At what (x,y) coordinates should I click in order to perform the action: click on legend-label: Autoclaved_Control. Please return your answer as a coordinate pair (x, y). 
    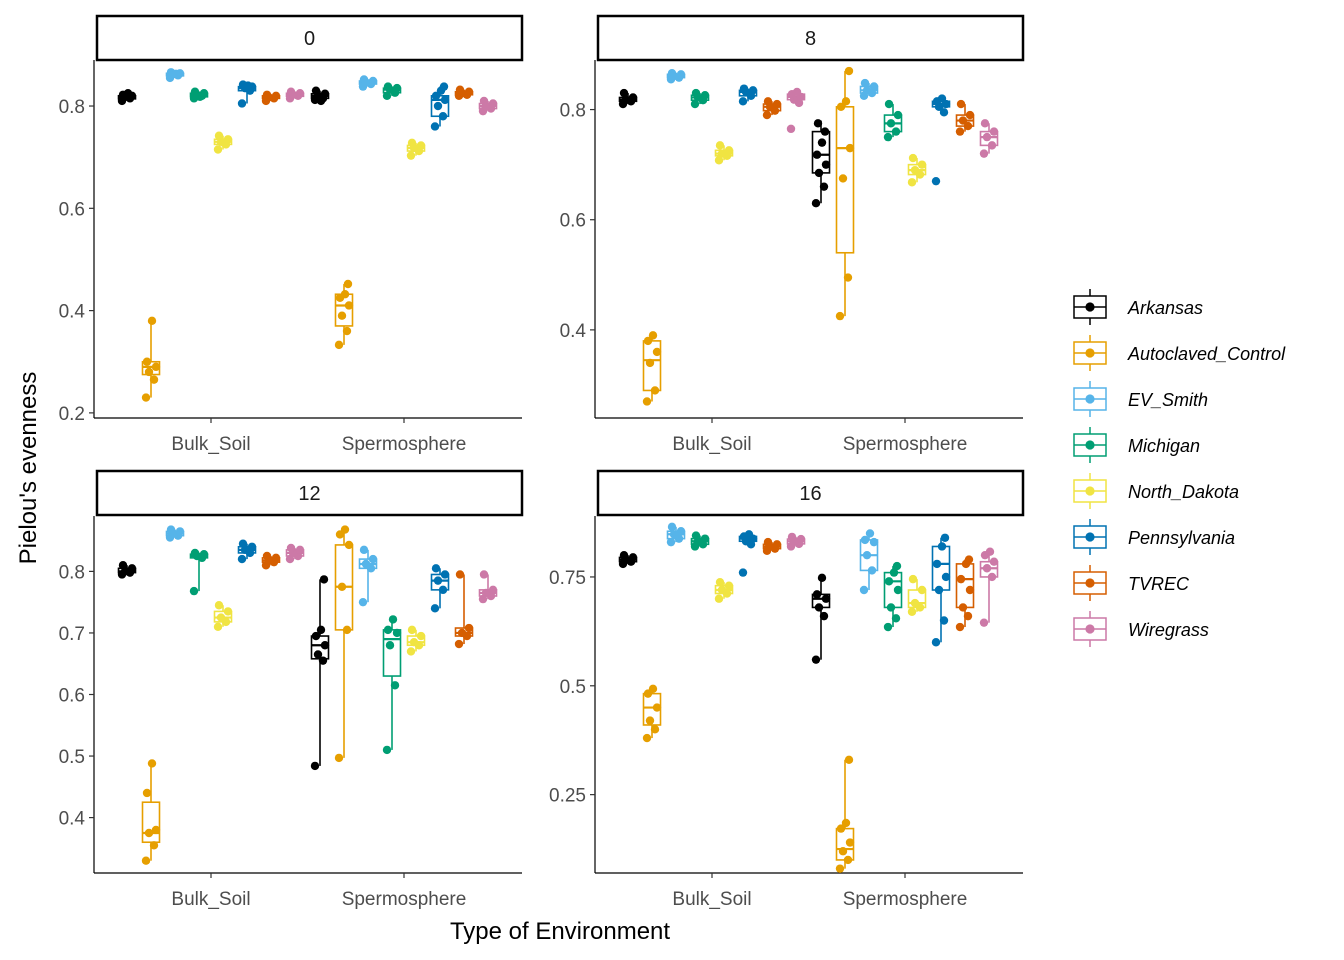
    Looking at the image, I should click on (1206, 354).